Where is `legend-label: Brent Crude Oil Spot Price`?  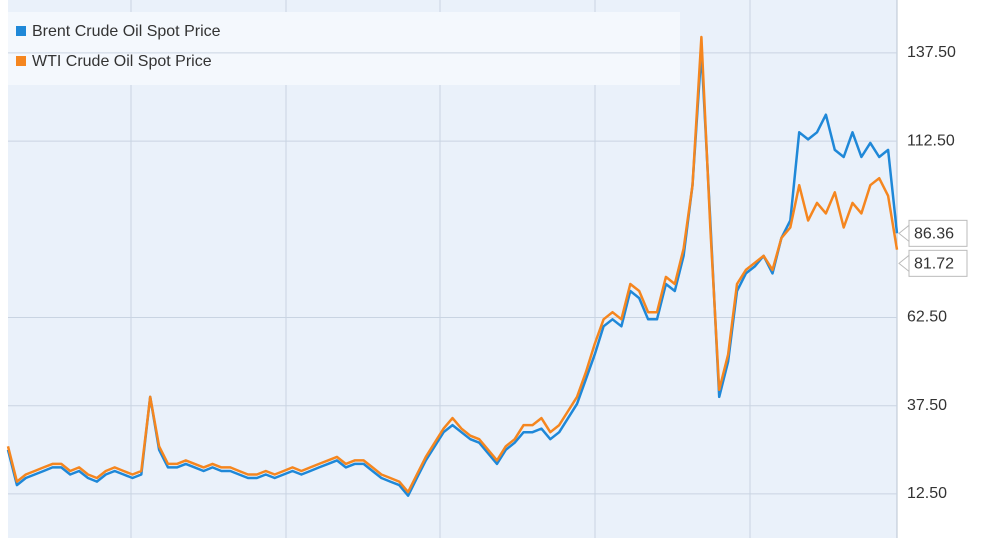
legend-label: Brent Crude Oil Spot Price is located at coordinates (126, 31).